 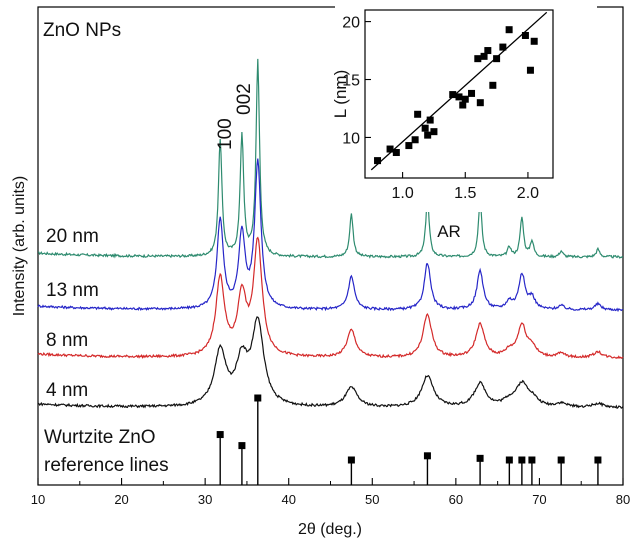 What do you see at coordinates (351, 138) in the screenshot?
I see `inset-y-tick-label: 10` at bounding box center [351, 138].